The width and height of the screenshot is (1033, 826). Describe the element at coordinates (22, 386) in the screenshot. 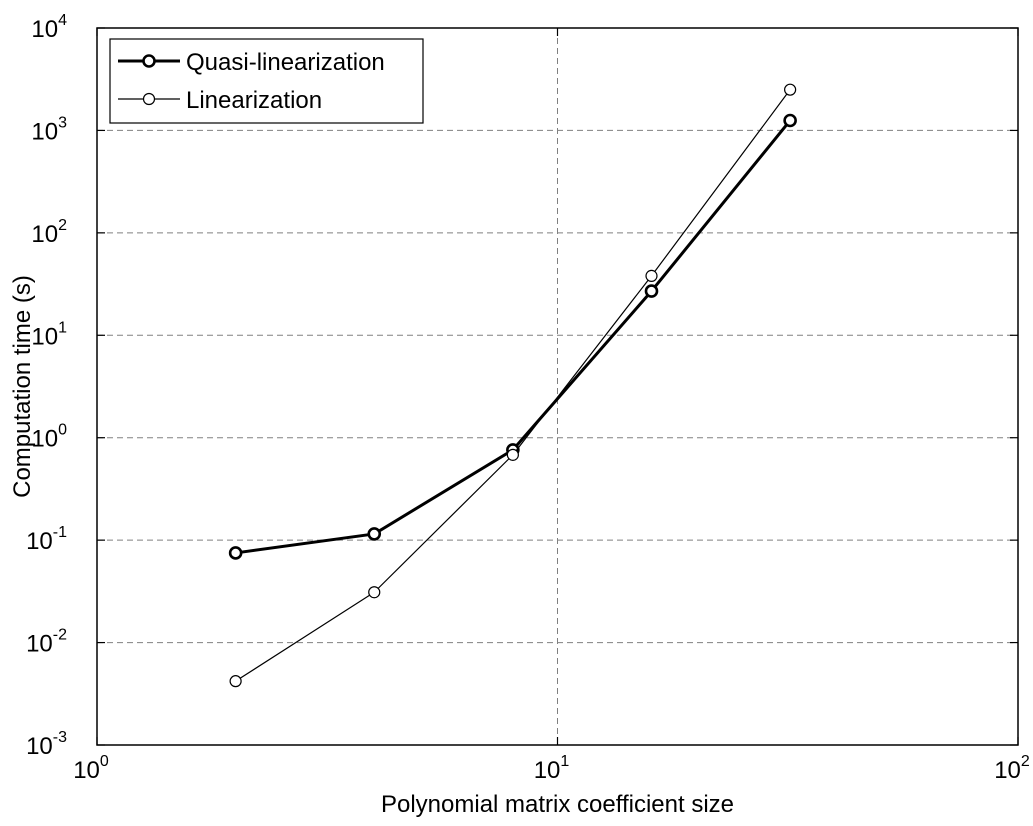

I see `y-axis-label: Computation time (s)` at that location.